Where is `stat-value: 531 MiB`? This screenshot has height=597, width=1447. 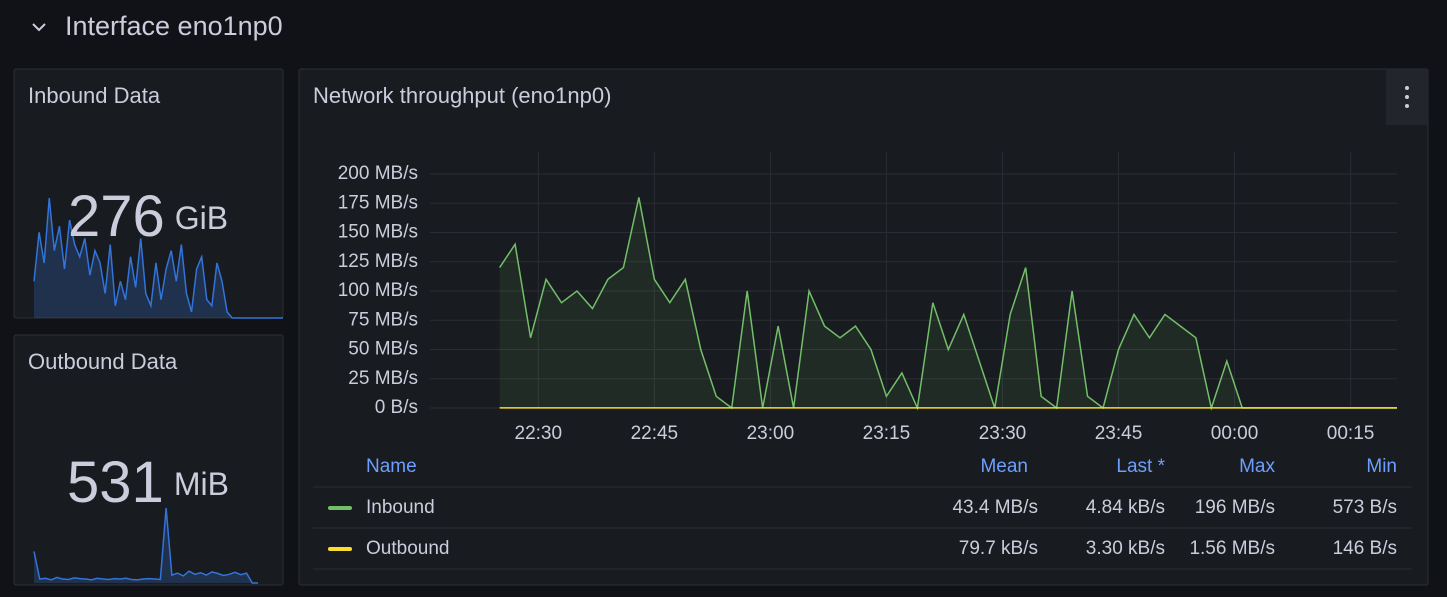 stat-value: 531 MiB is located at coordinates (148, 482).